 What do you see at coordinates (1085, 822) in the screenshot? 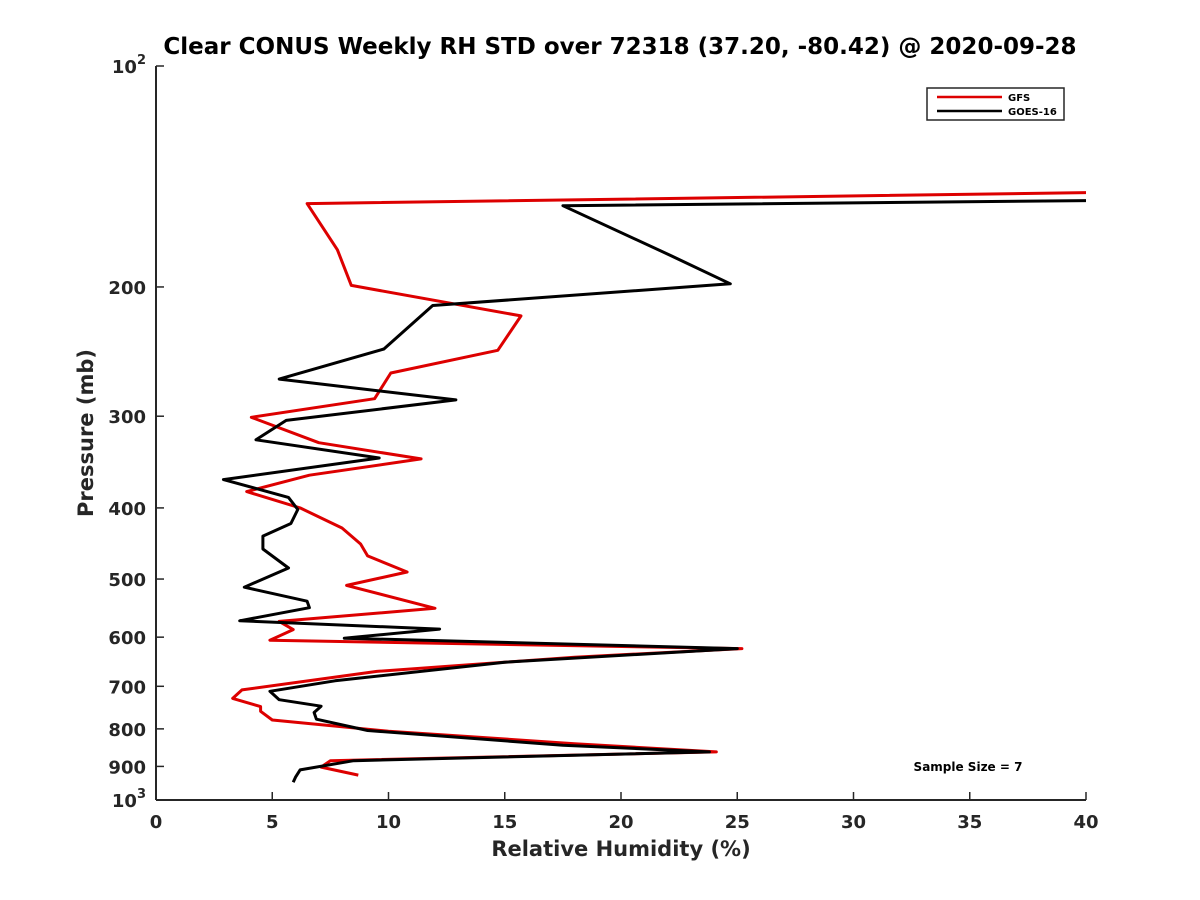
I see `x-tick-label: 40` at bounding box center [1085, 822].